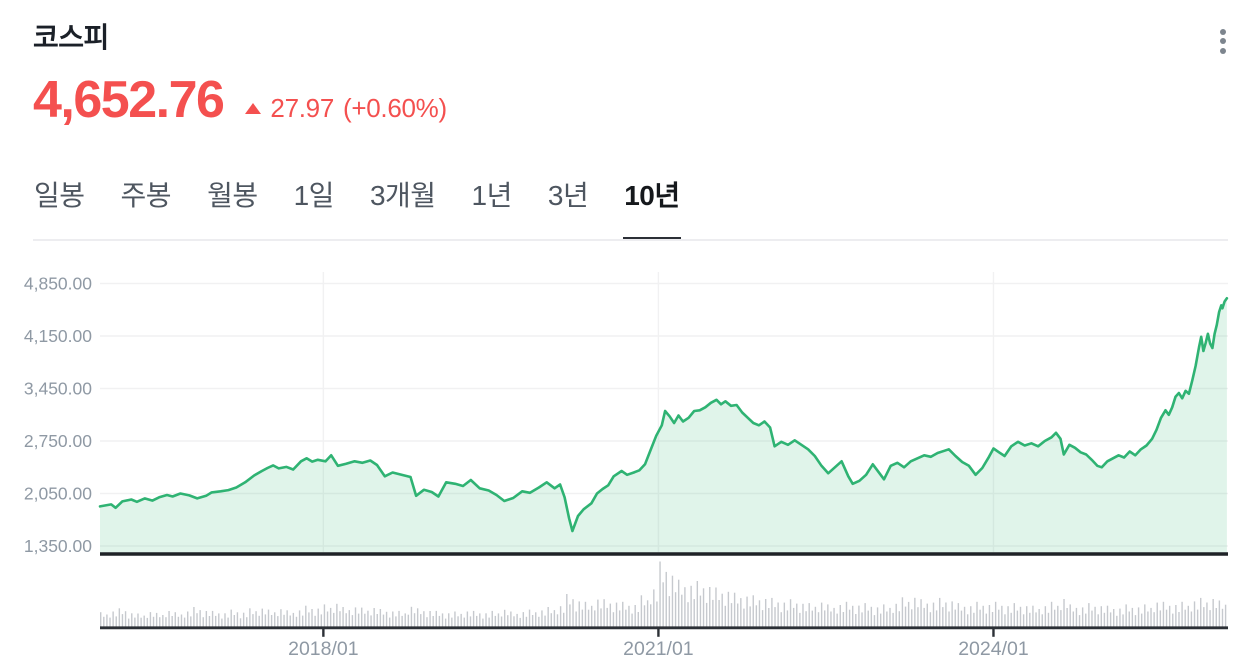 This screenshot has width=1260, height=663. What do you see at coordinates (58, 284) in the screenshot?
I see `svg-text: 4,850.00` at bounding box center [58, 284].